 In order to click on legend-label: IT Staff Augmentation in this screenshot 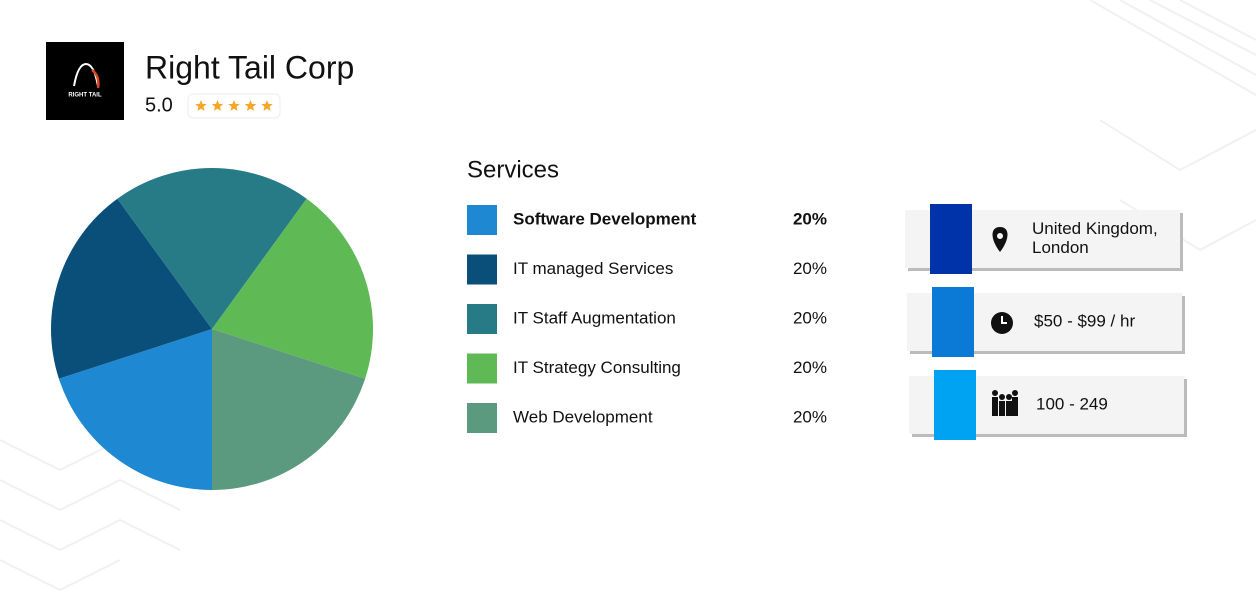, I will do `click(594, 317)`.